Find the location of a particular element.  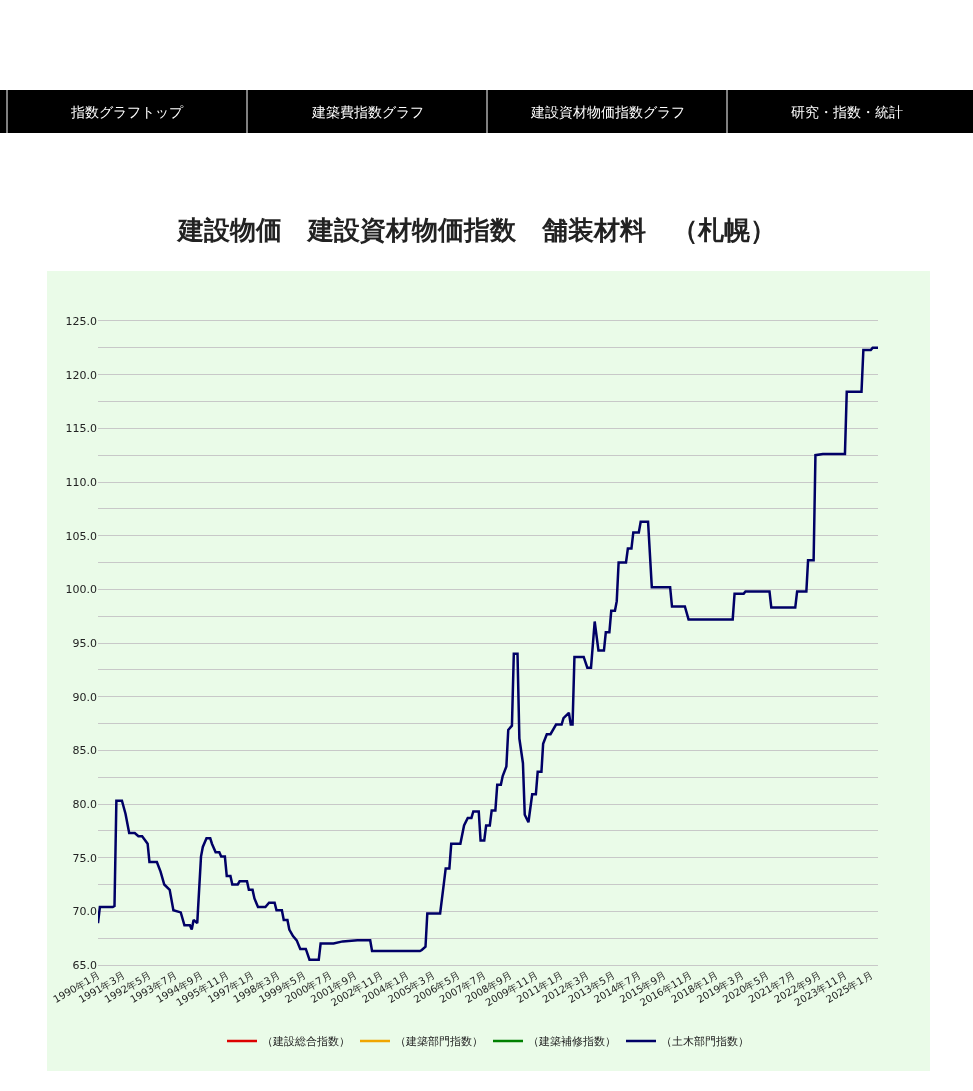

y-tick-label: 75.0 is located at coordinates (84, 858).